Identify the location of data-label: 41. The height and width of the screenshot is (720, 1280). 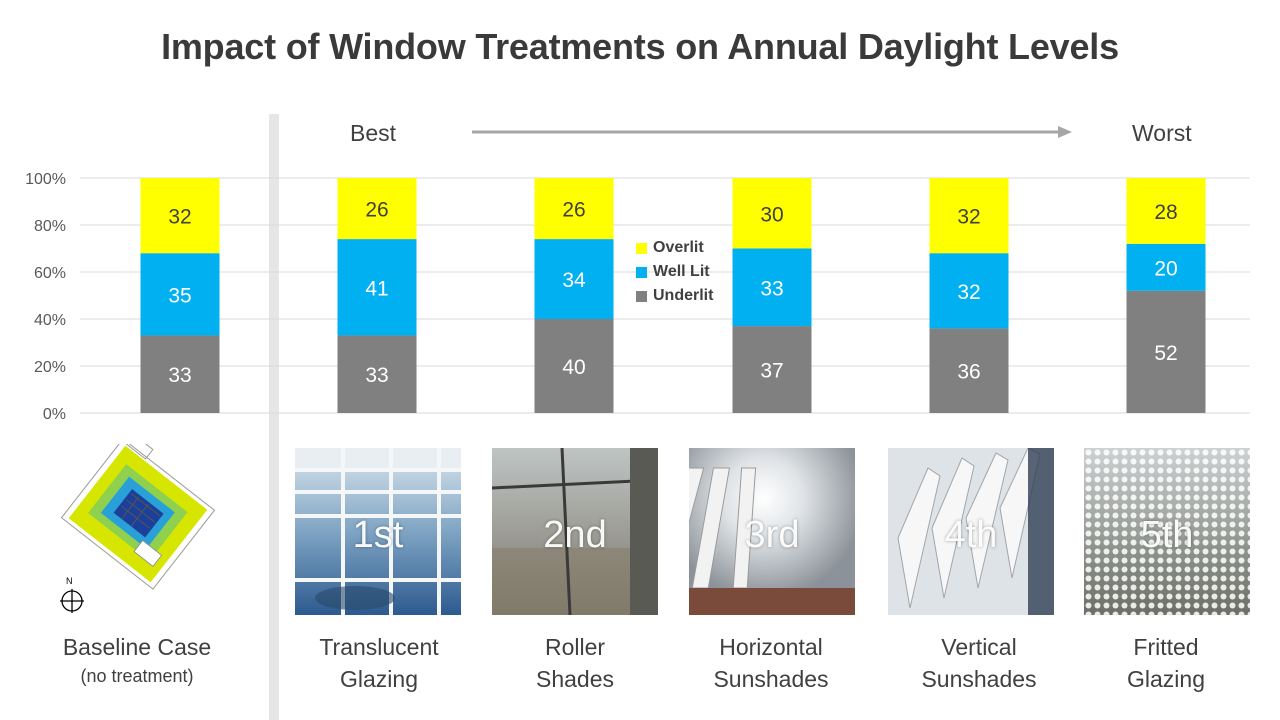
(376, 288).